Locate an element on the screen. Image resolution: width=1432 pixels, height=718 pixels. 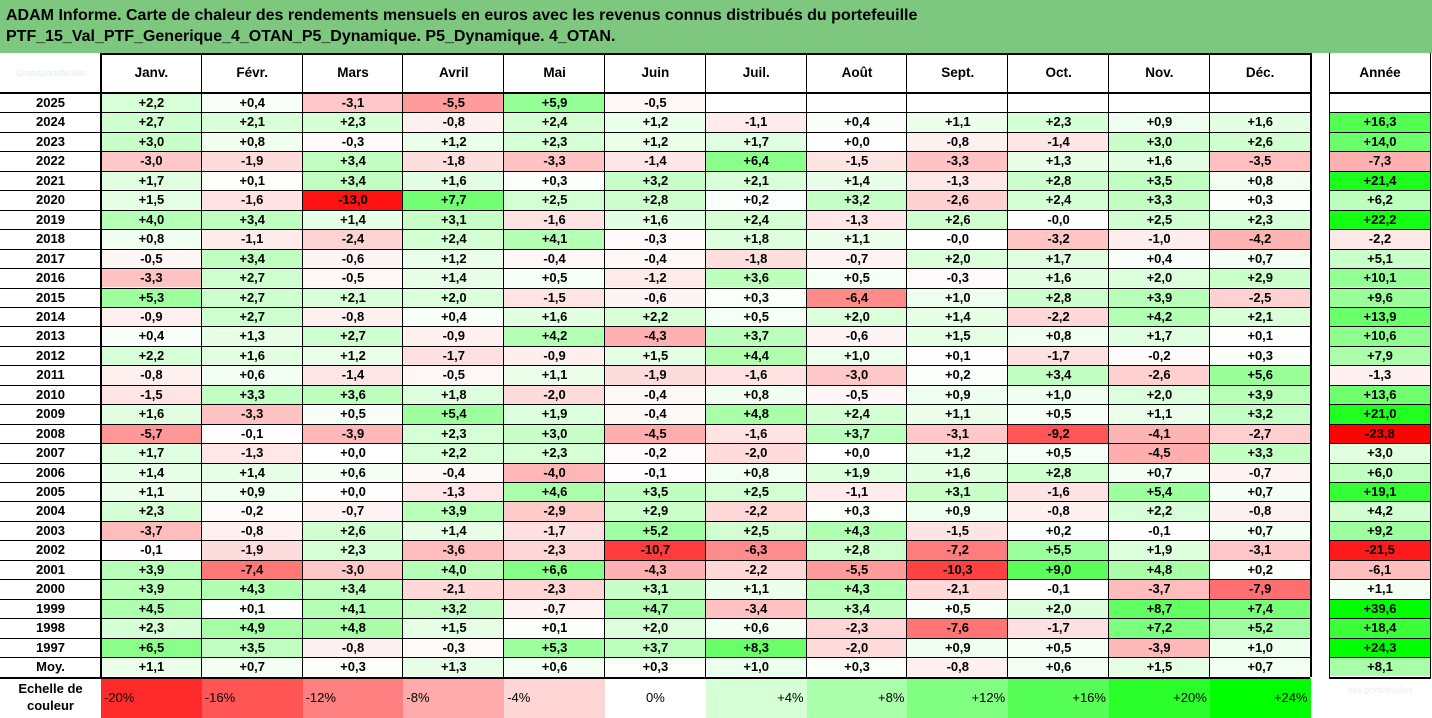
heatmap-cell: -1,8 is located at coordinates (756, 258).